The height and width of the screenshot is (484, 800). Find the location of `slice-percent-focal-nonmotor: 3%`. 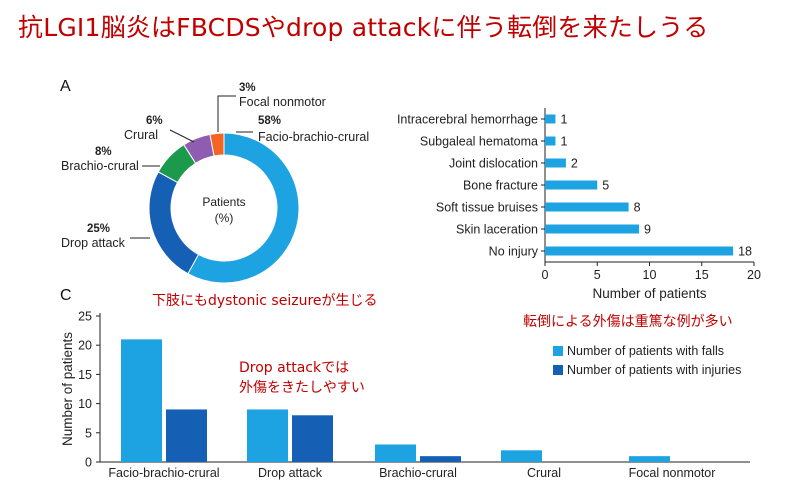

slice-percent-focal-nonmotor: 3% is located at coordinates (247, 88).